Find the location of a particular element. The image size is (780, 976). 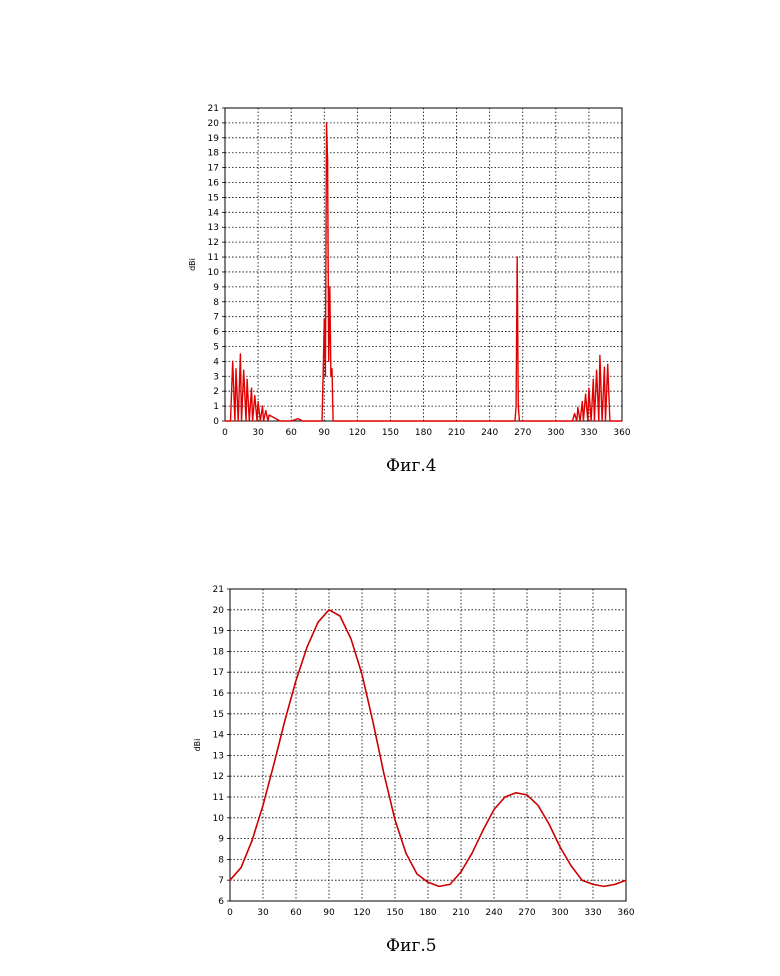

x-tick-label: 330 is located at coordinates (588, 433).